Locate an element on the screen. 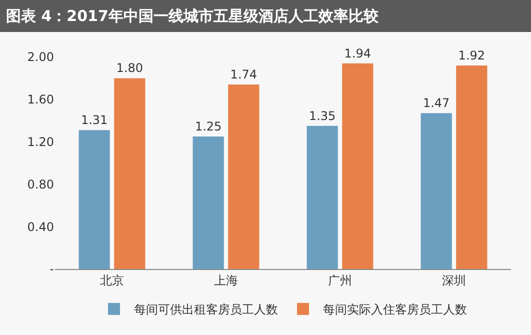  y-tick-label: 0.40 is located at coordinates (40, 227).